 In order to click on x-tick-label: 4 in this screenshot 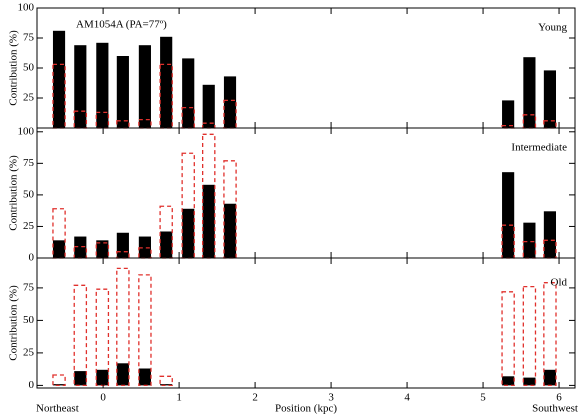, I will do `click(407, 398)`.